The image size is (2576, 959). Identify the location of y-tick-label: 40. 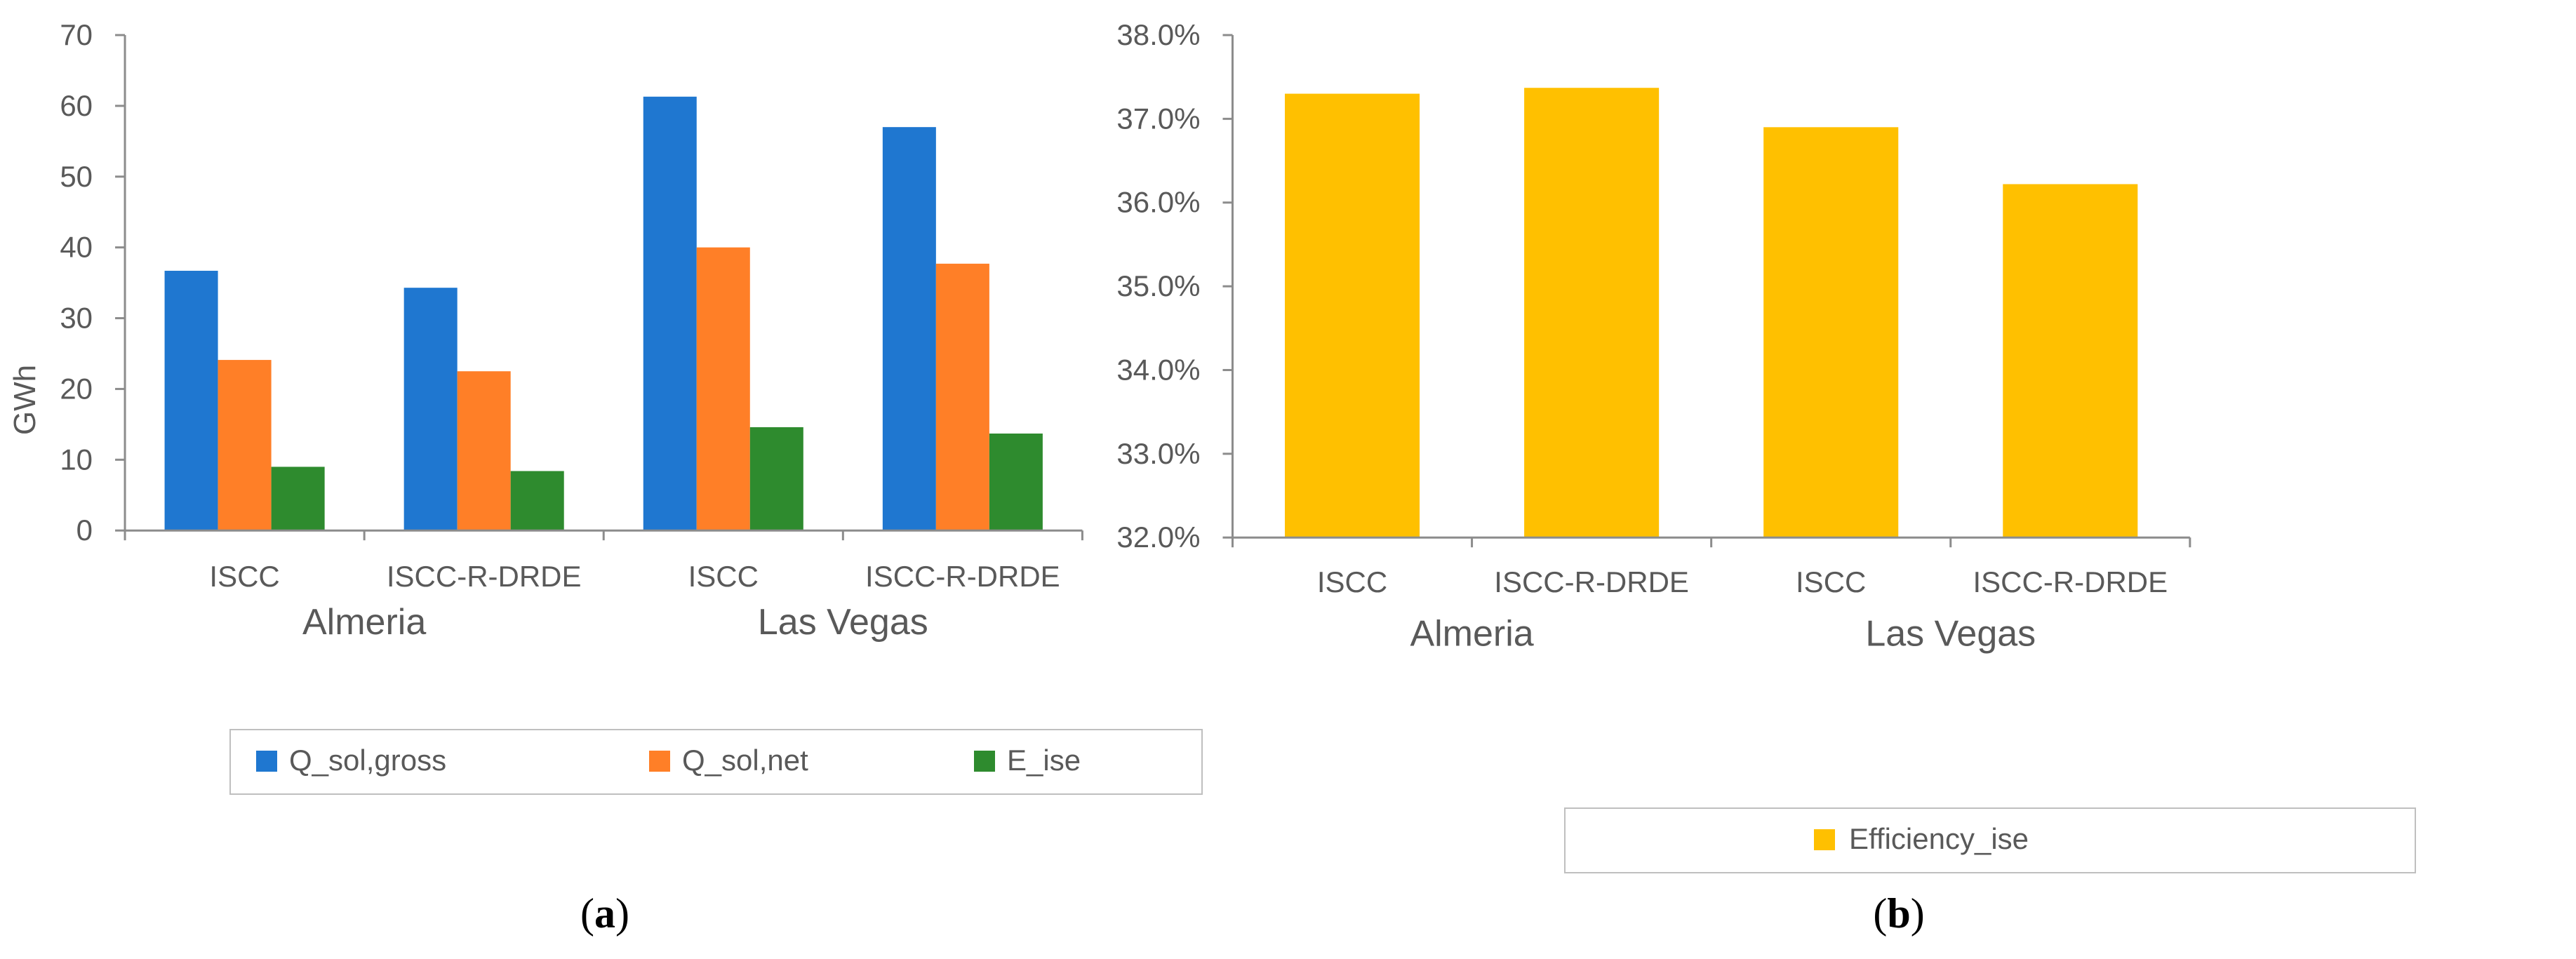
(76, 247).